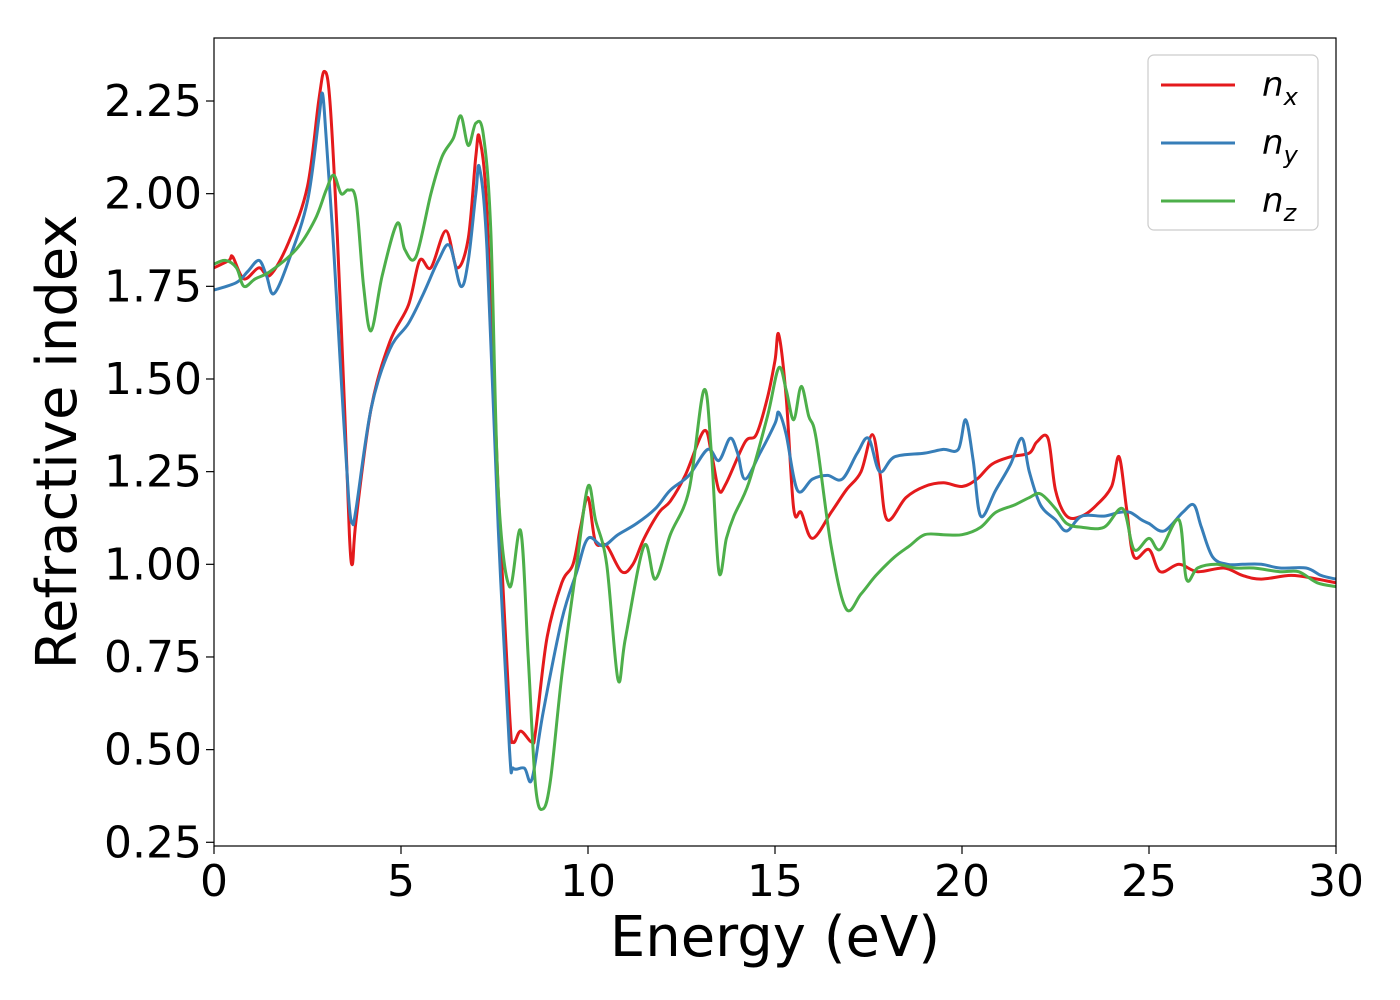  What do you see at coordinates (1280, 204) in the screenshot?
I see `legend-label-z: nz` at bounding box center [1280, 204].